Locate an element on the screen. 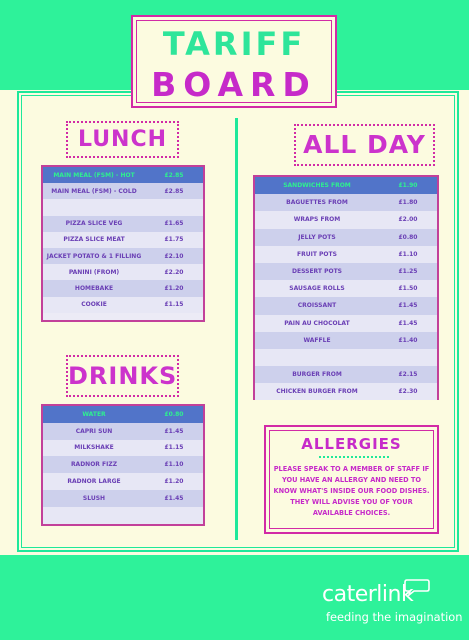  menu-item-name: COOKIE is located at coordinates (94, 305).